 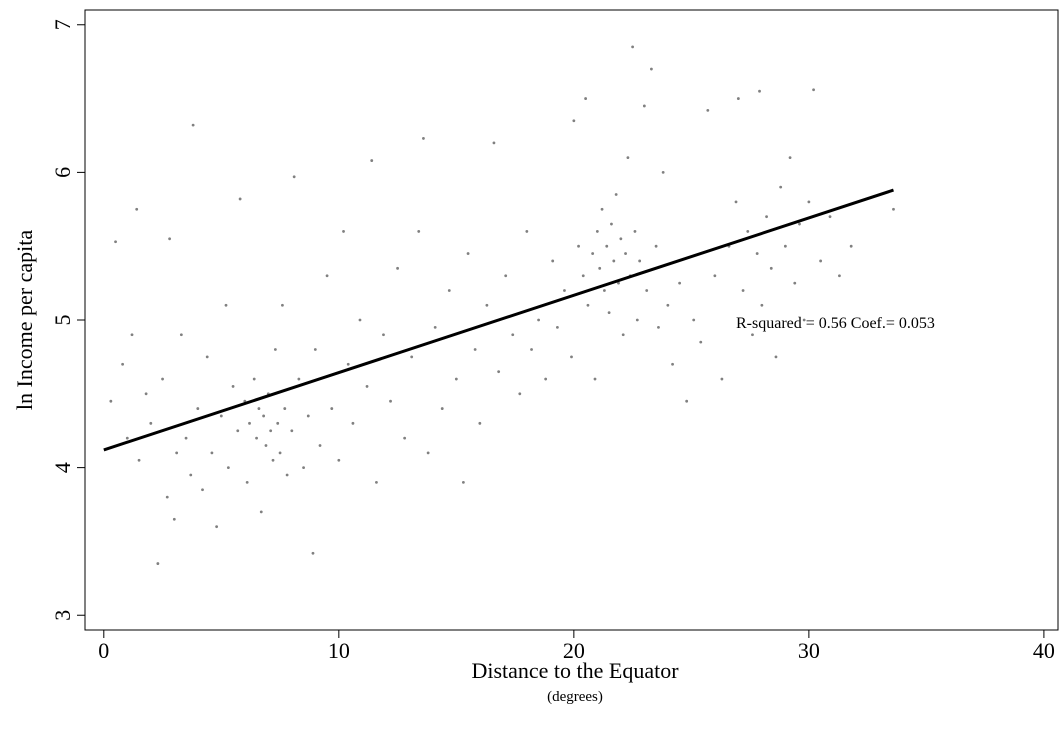 I want to click on x-axis-label: Distance to the Equator, so click(x=575, y=670).